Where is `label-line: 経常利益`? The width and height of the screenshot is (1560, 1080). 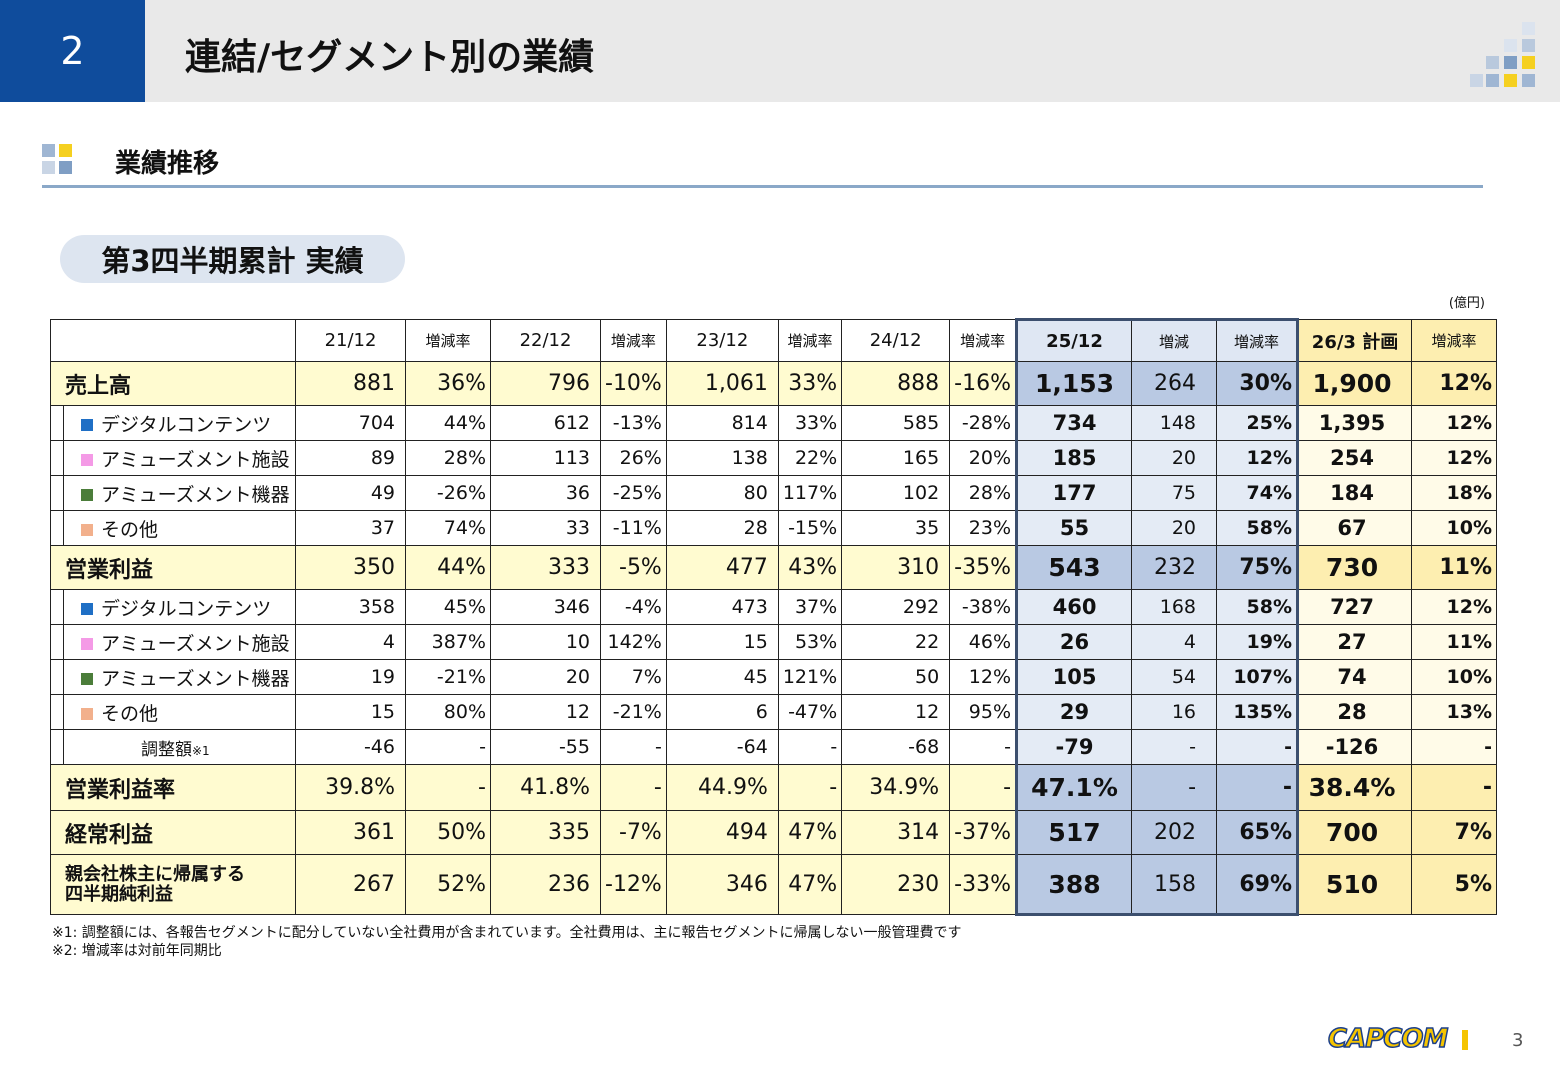 label-line: 経常利益 is located at coordinates (109, 835).